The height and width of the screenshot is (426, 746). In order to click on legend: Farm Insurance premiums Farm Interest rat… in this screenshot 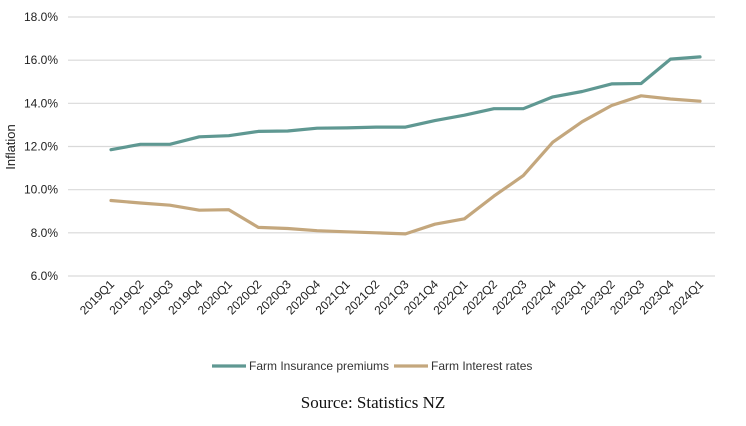, I will do `click(372, 366)`.